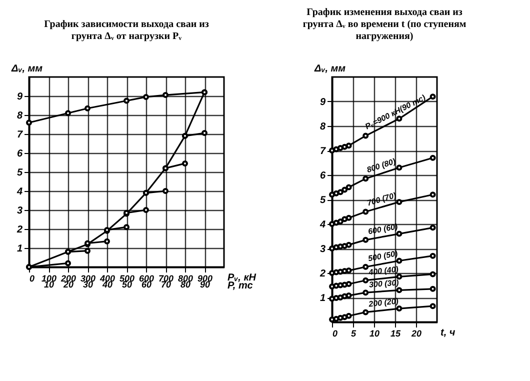 Image resolution: width=530 pixels, height=381 pixels. What do you see at coordinates (383, 271) in the screenshot?
I see `text: 400 (40)` at bounding box center [383, 271].